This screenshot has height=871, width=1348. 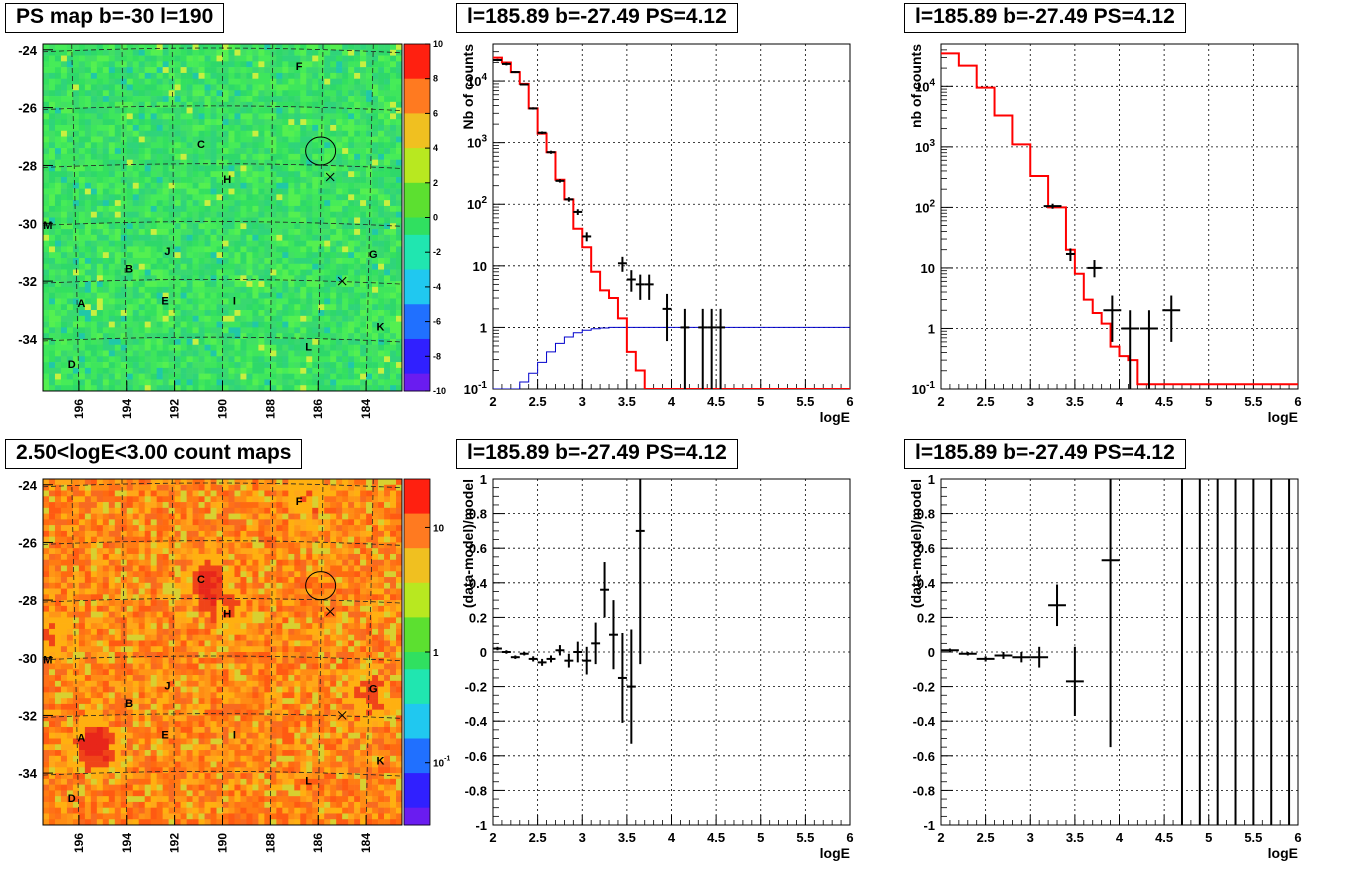 I want to click on source-label: K, so click(x=380, y=761).